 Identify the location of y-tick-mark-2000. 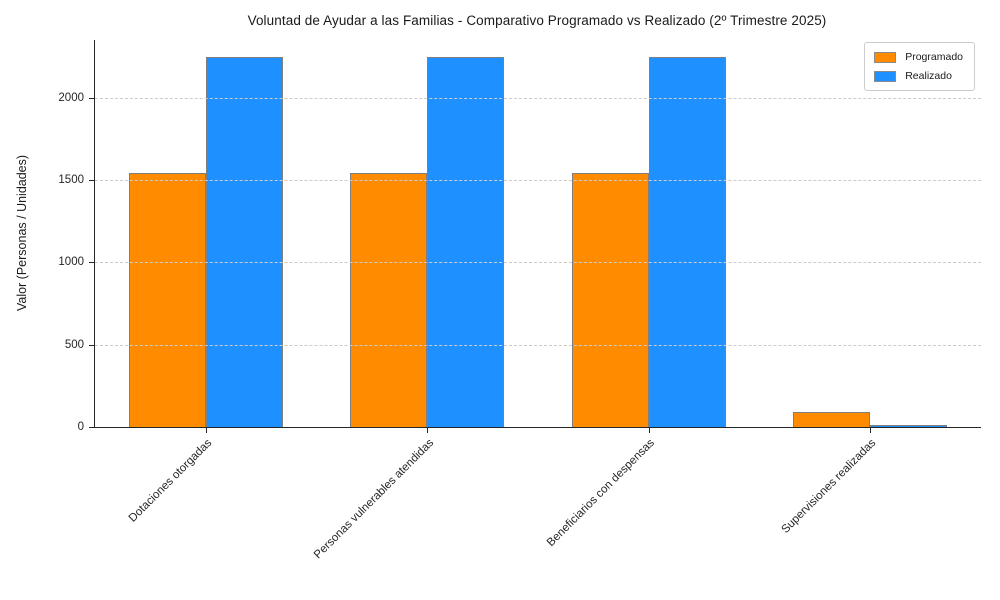
(92, 98).